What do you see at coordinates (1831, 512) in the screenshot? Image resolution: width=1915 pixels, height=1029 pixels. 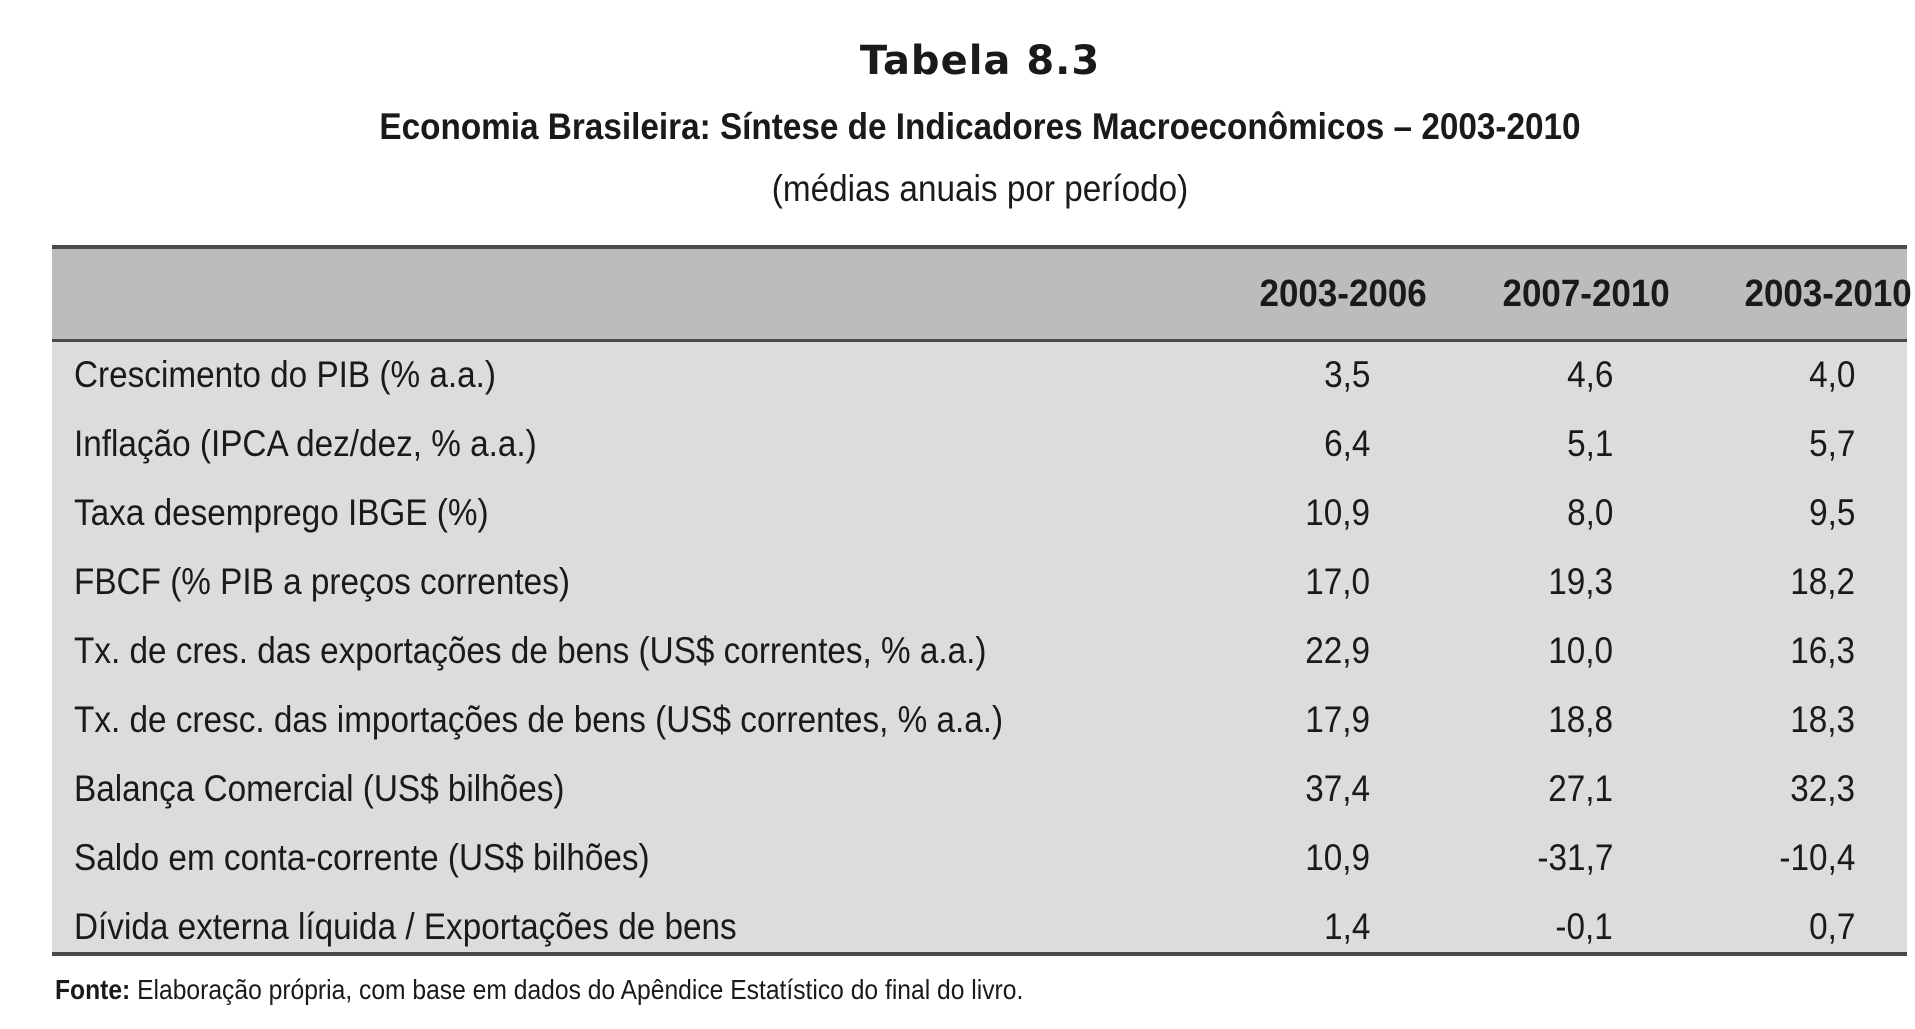 I see `cell-2003-2010: 9,5` at bounding box center [1831, 512].